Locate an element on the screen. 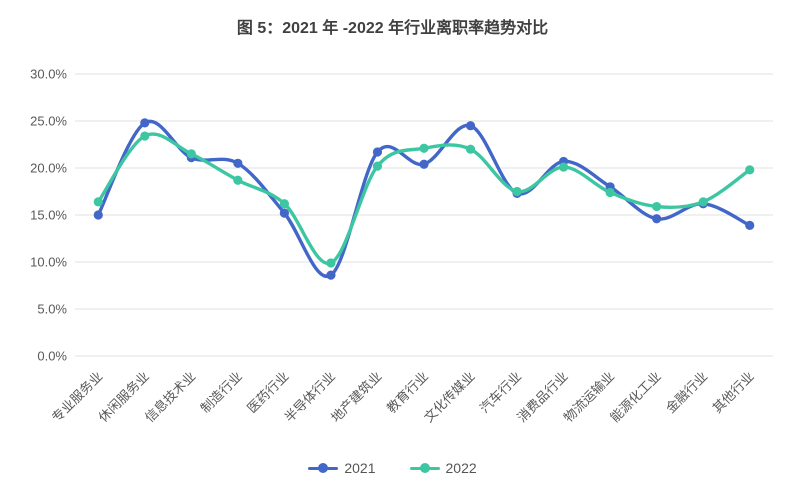 The image size is (785, 488). legend-label-2022: 2022 is located at coordinates (461, 468).